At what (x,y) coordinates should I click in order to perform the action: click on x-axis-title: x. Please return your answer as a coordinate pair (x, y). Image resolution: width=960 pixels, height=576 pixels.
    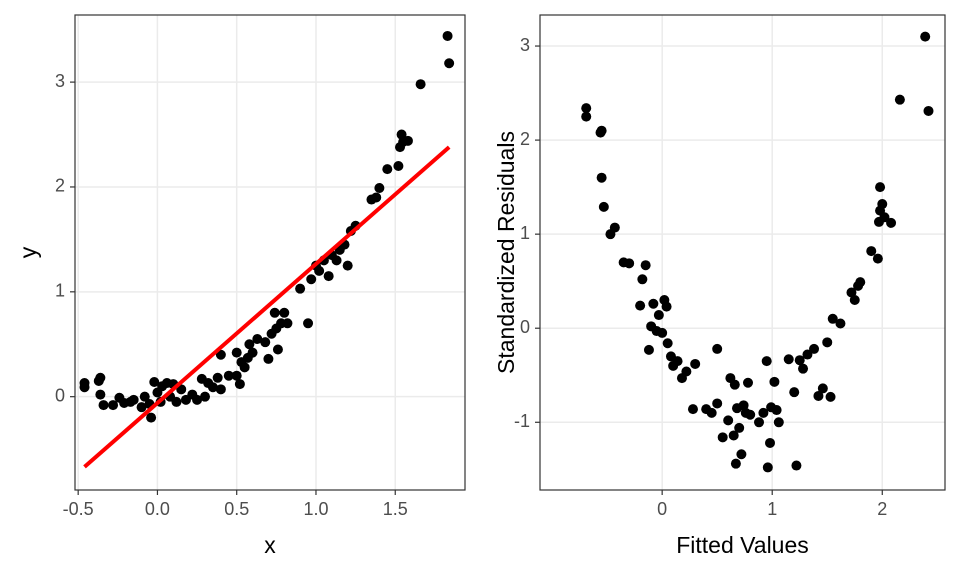
    Looking at the image, I should click on (270, 545).